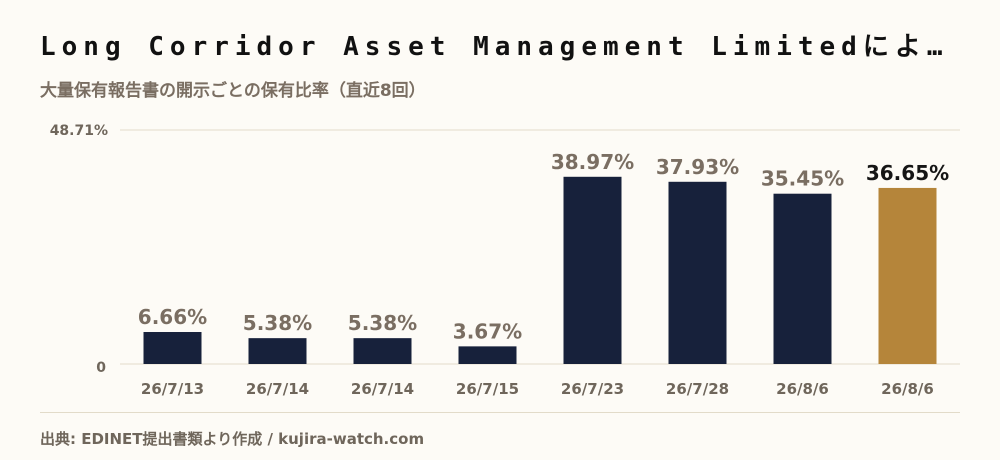 The width and height of the screenshot is (1000, 460). Describe the element at coordinates (79, 131) in the screenshot. I see `y-tick-label-max: 48.71%` at that location.